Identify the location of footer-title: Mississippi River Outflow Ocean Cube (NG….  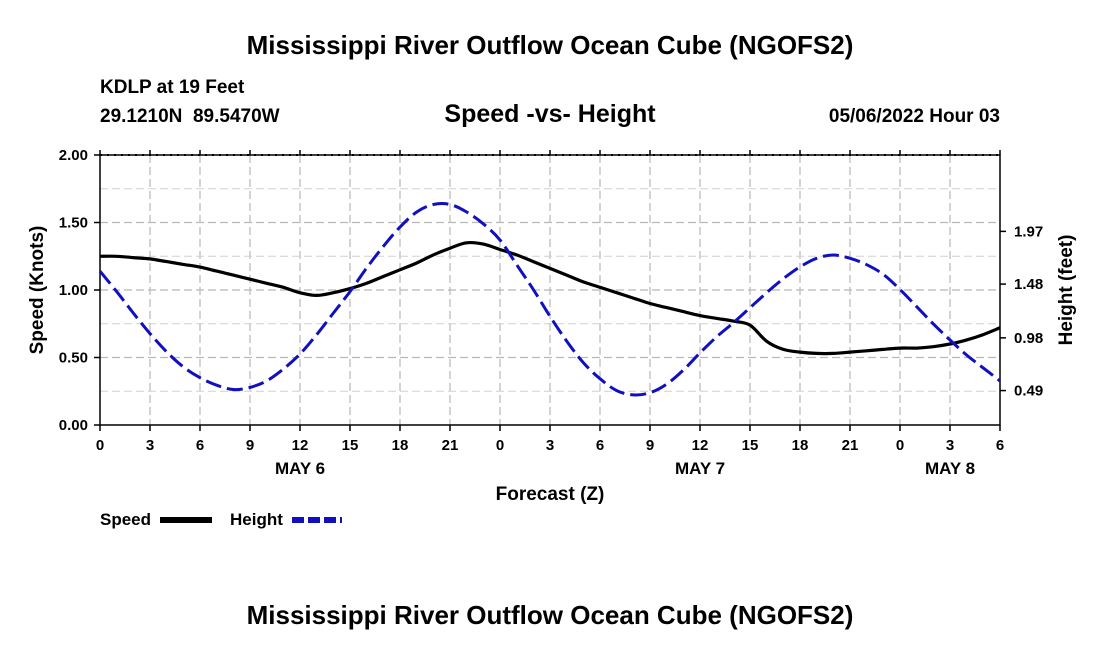
(550, 615).